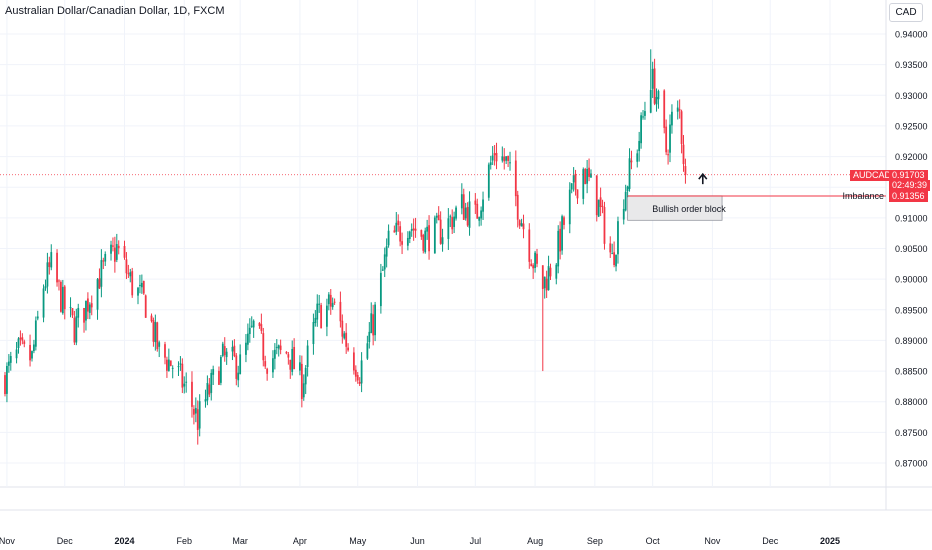 This screenshot has width=932, height=550. I want to click on time-tick-label: Oct, so click(653, 541).